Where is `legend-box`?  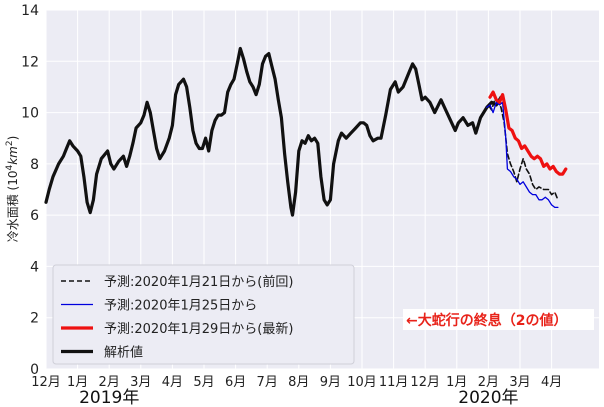 legend-box is located at coordinates (203, 314).